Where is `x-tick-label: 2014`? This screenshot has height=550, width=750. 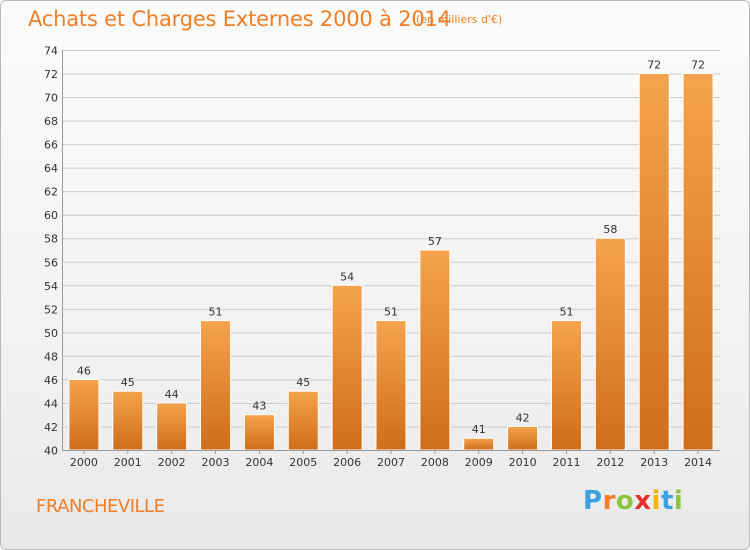
x-tick-label: 2014 is located at coordinates (698, 462).